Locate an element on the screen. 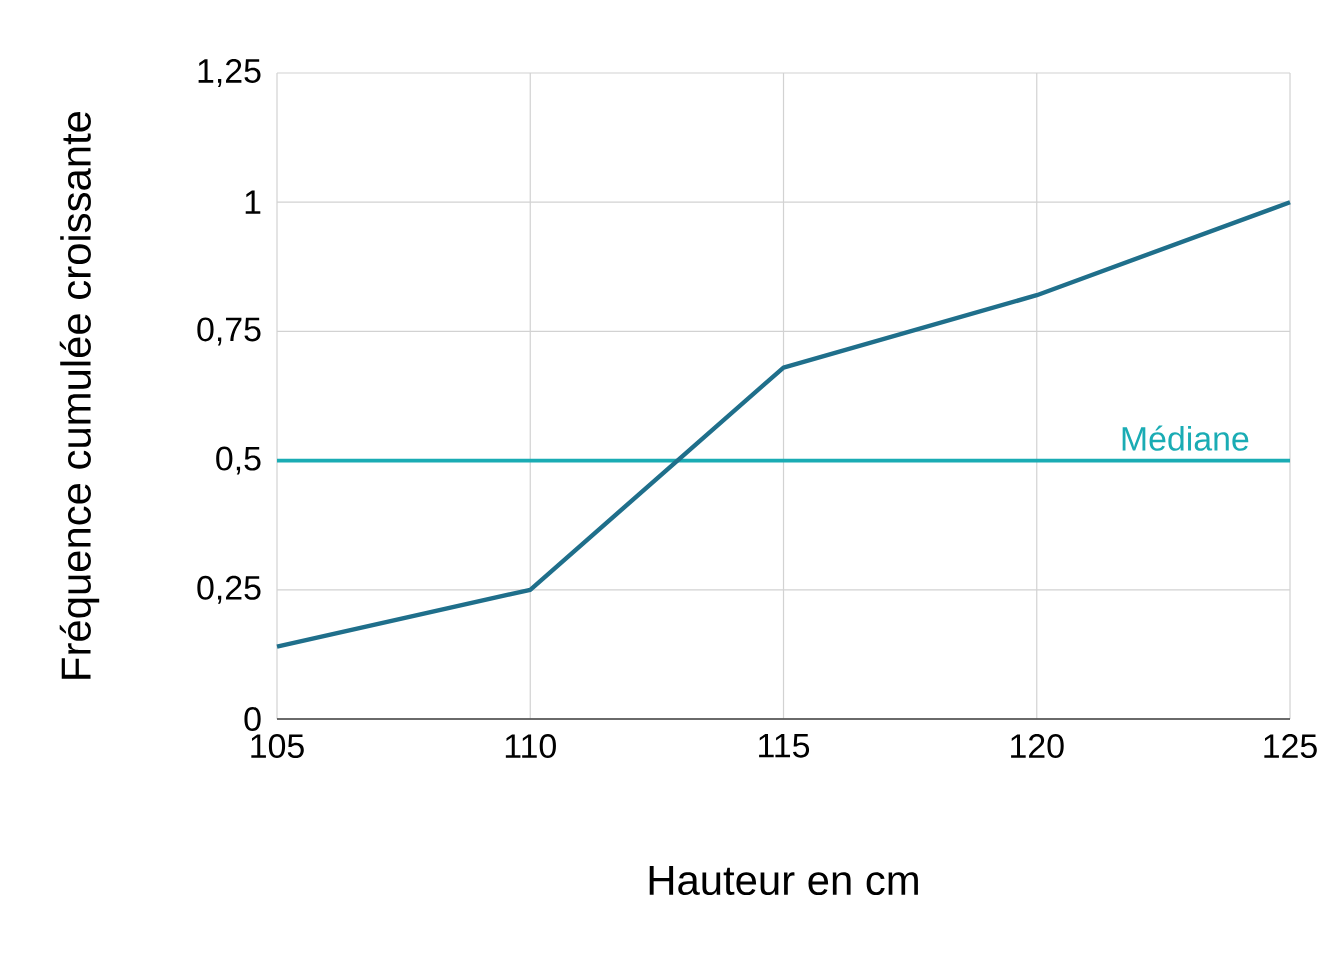 The image size is (1338, 964). x-tick-label: 115 is located at coordinates (784, 746).